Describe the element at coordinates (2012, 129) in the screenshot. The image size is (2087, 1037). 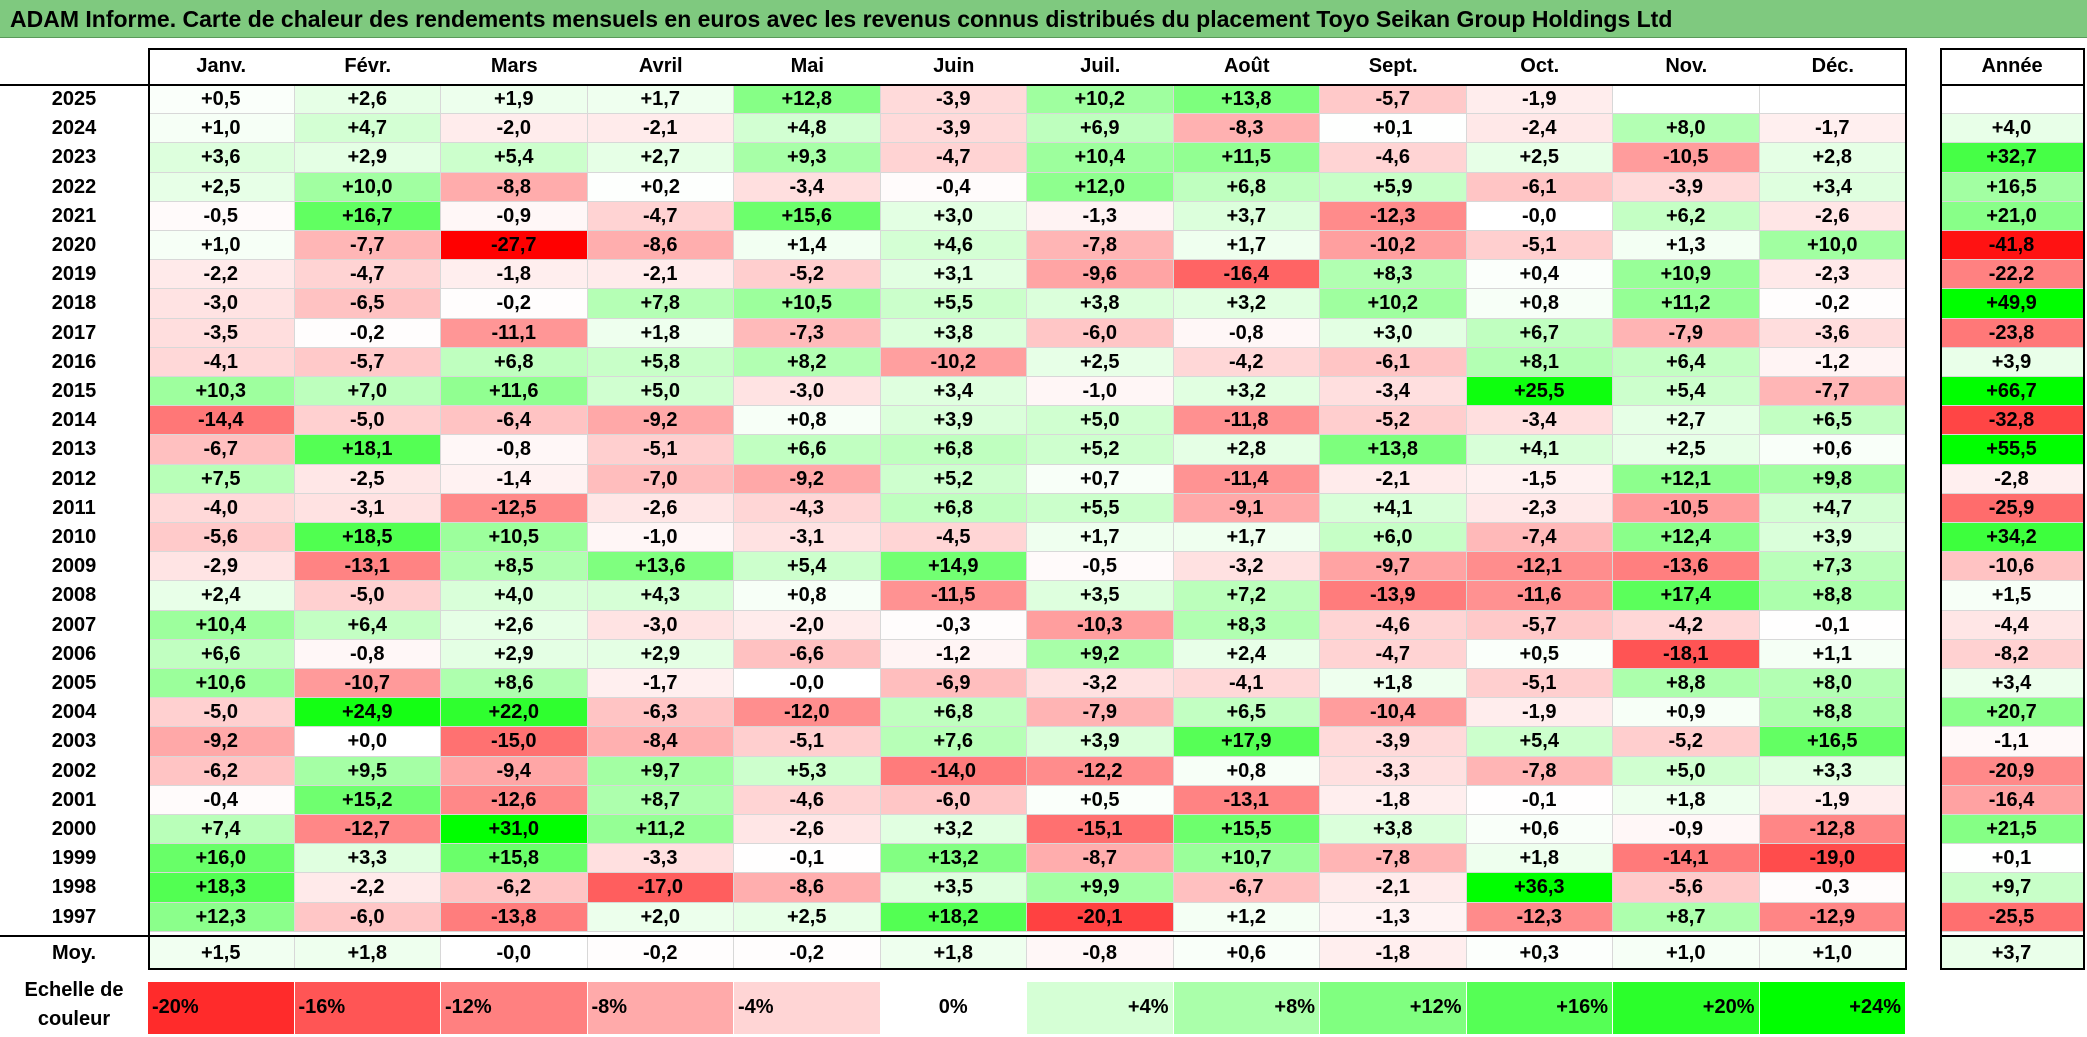
I see `annual-cell: +4,0` at that location.